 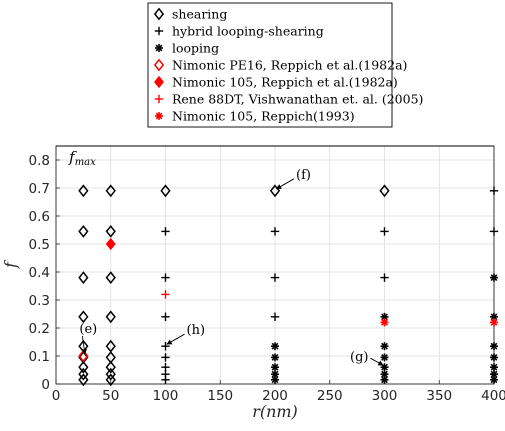 I want to click on y-tick-label: 0.1, so click(x=39, y=357).